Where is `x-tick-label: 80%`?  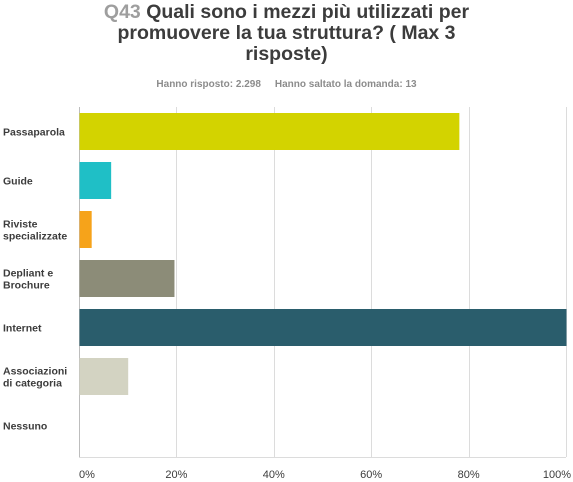 x-tick-label: 80% is located at coordinates (469, 475).